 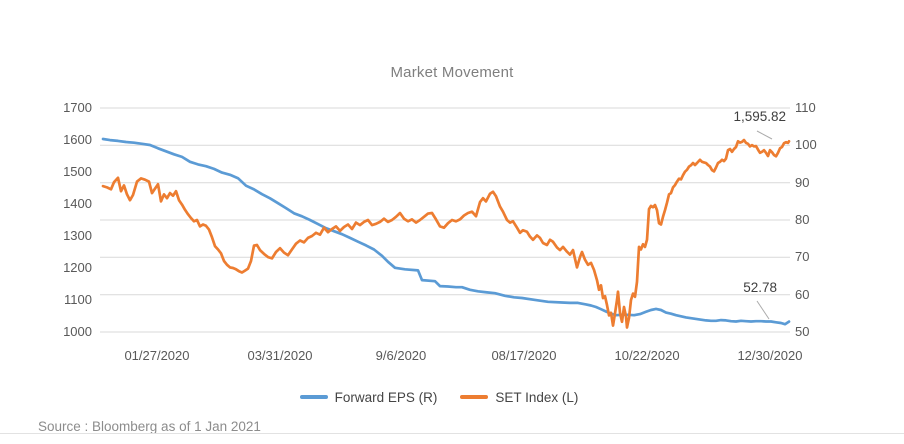 I want to click on bottom-divider, so click(x=452, y=433).